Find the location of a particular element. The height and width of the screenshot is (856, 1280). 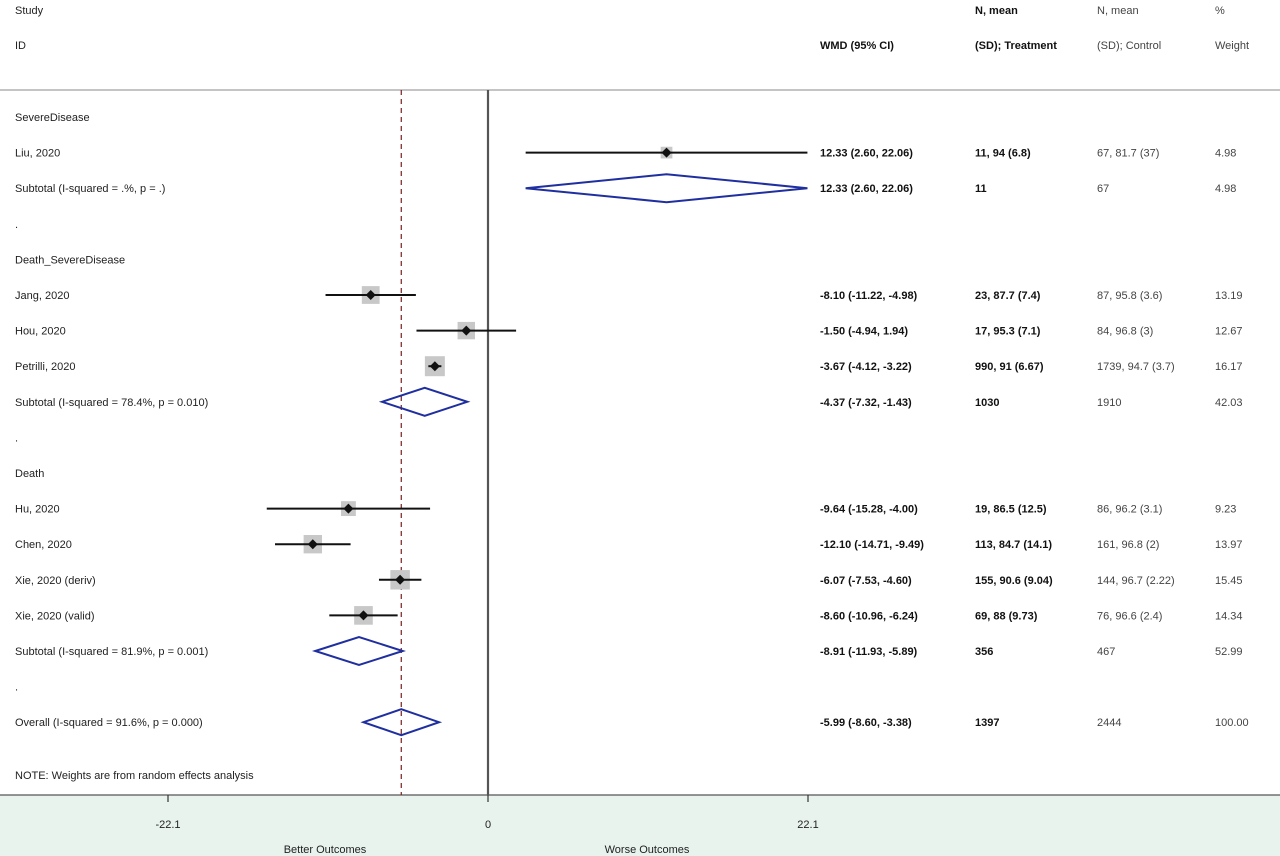

control-value: 1910 is located at coordinates (1109, 403).